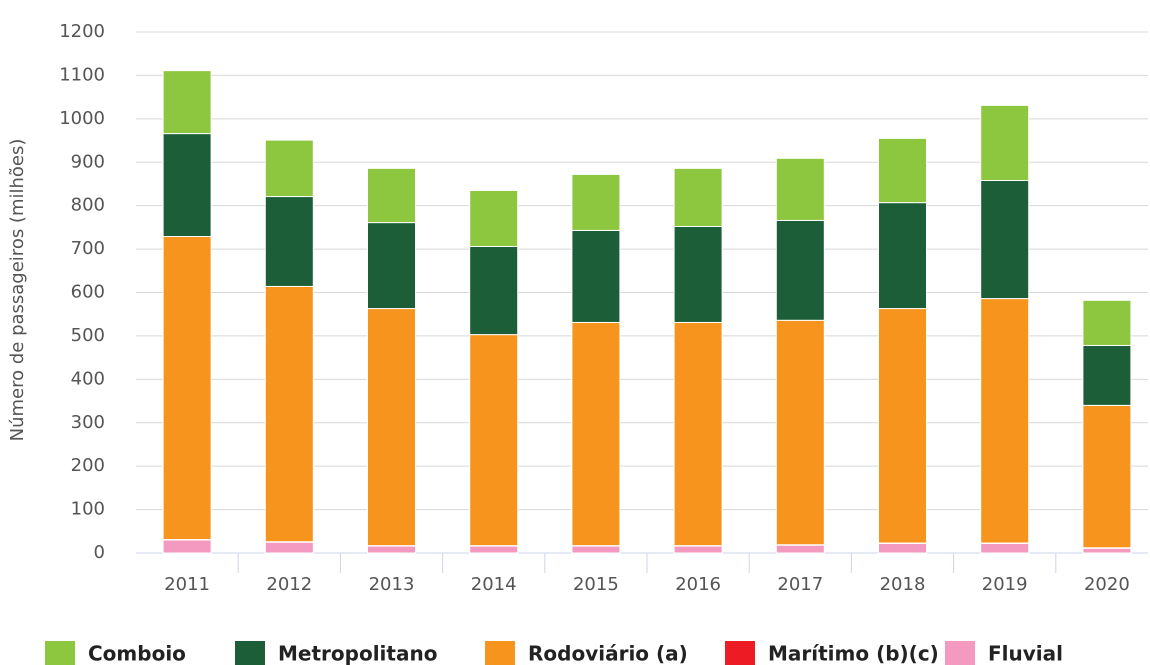 This screenshot has width=1150, height=665. I want to click on y-tick-label: 100, so click(88, 509).